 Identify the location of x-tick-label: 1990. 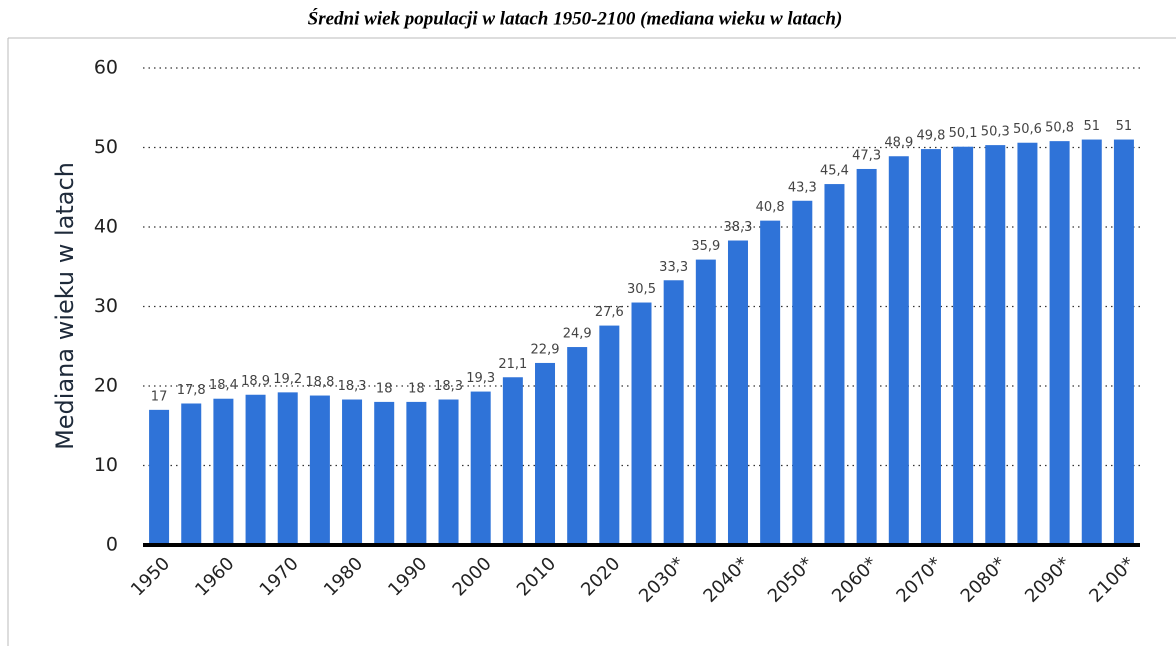
(407, 576).